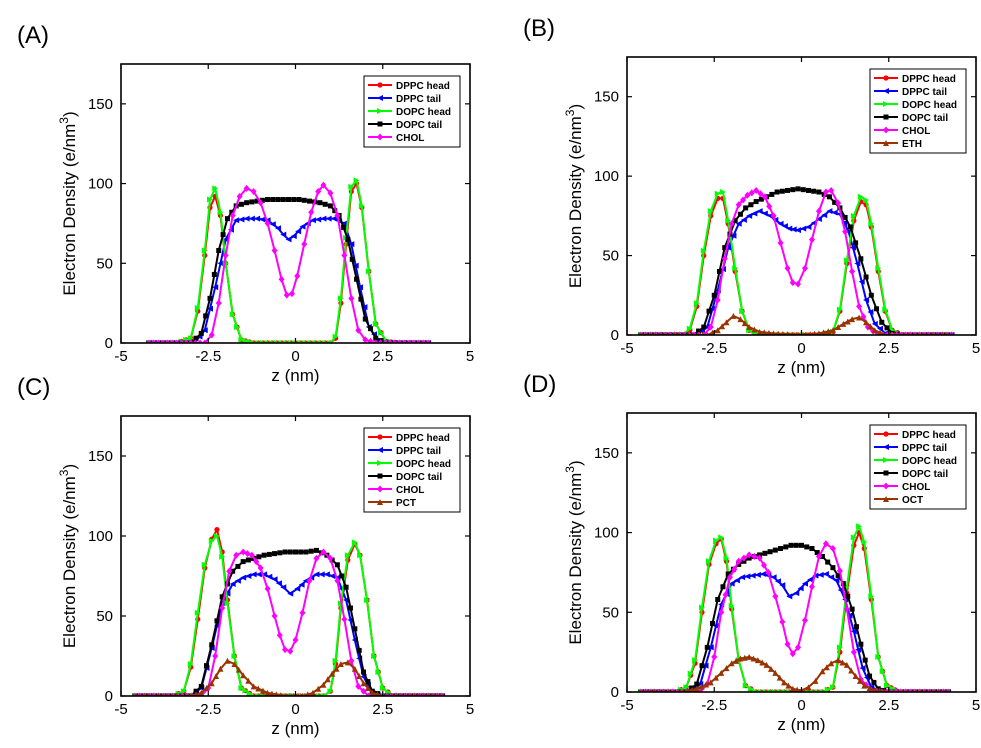  I want to click on y-tick-label: 150, so click(100, 456).